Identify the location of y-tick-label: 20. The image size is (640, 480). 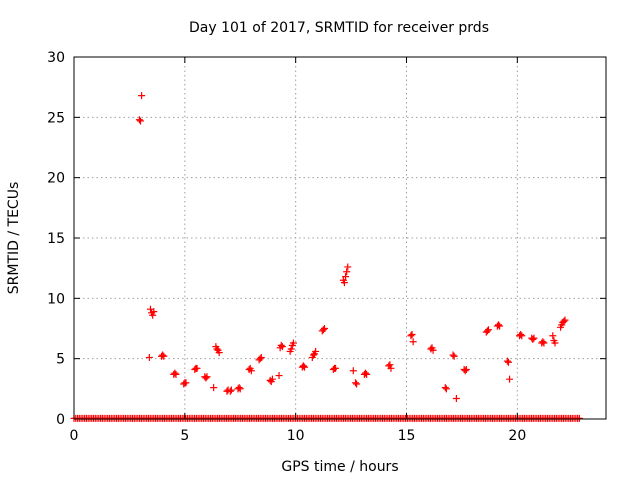
(56, 179).